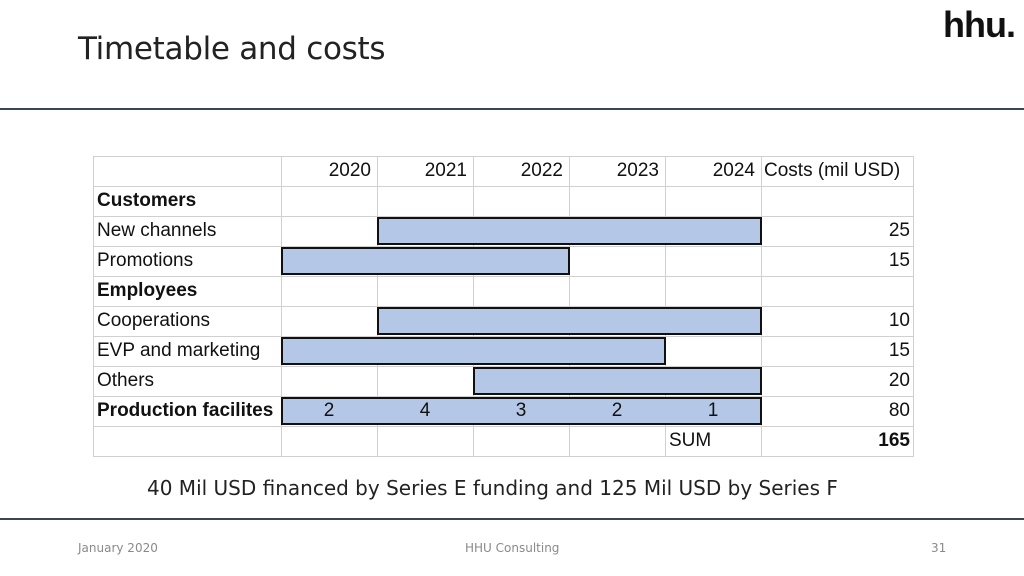 This screenshot has width=1024, height=576. I want to click on row-label: New channels, so click(157, 230).